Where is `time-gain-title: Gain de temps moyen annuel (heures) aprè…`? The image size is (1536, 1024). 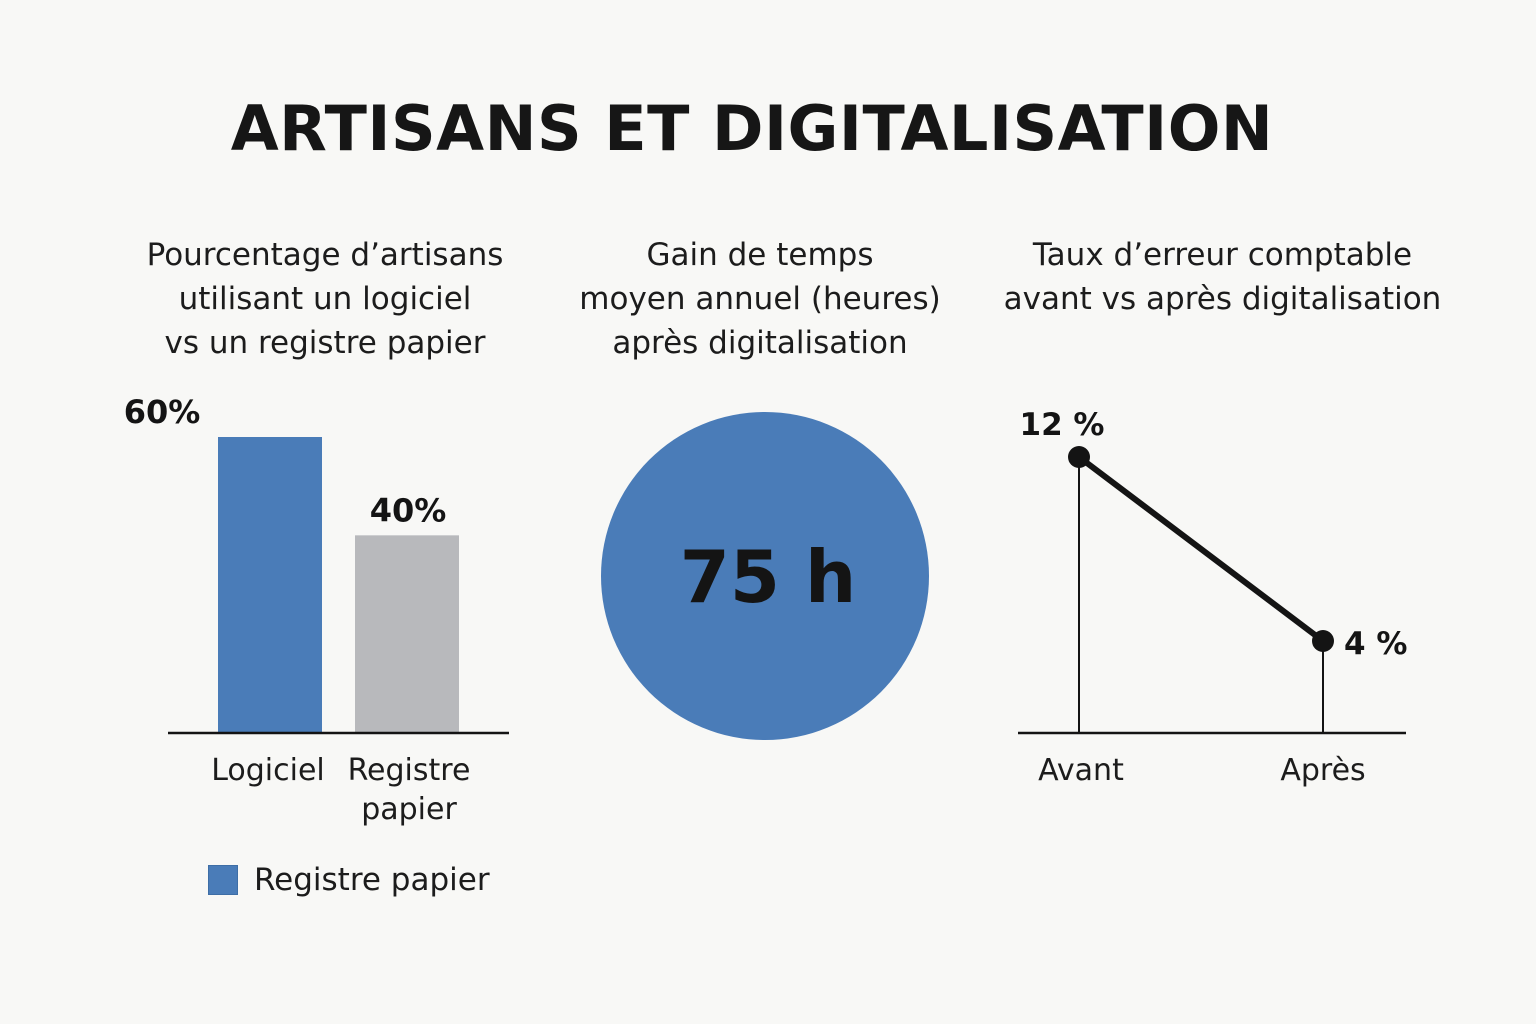 time-gain-title: Gain de temps moyen annuel (heures) aprè… is located at coordinates (760, 299).